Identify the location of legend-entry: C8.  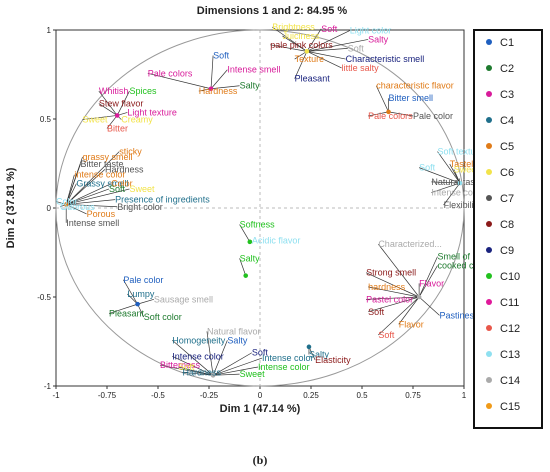
(507, 225).